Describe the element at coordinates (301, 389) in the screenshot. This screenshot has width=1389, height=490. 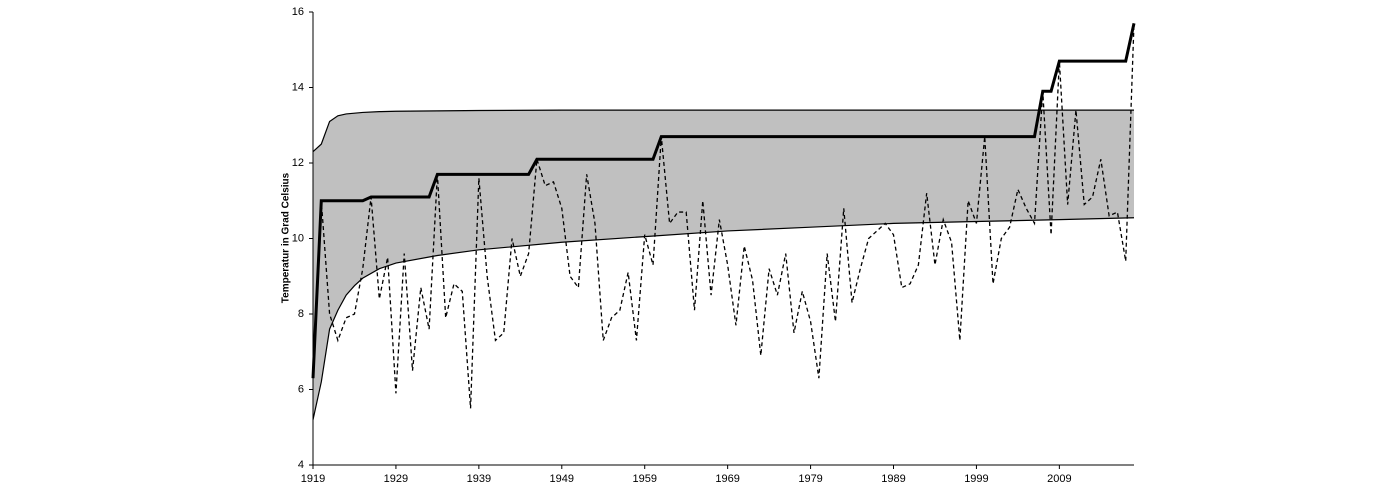
I see `y-tick-label: 6` at that location.